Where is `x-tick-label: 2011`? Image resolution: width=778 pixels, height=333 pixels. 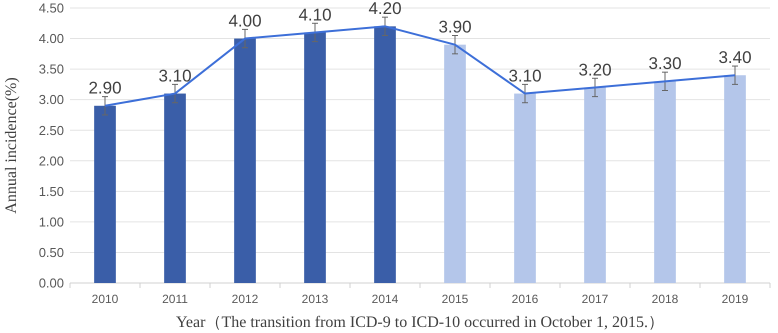
x-tick-label: 2011 is located at coordinates (175, 299).